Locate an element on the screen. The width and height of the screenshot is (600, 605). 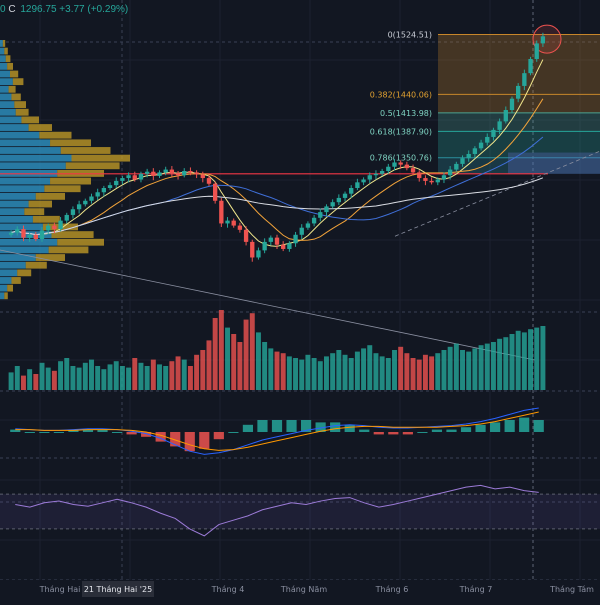
rising-trendline is located at coordinates (497, 193).